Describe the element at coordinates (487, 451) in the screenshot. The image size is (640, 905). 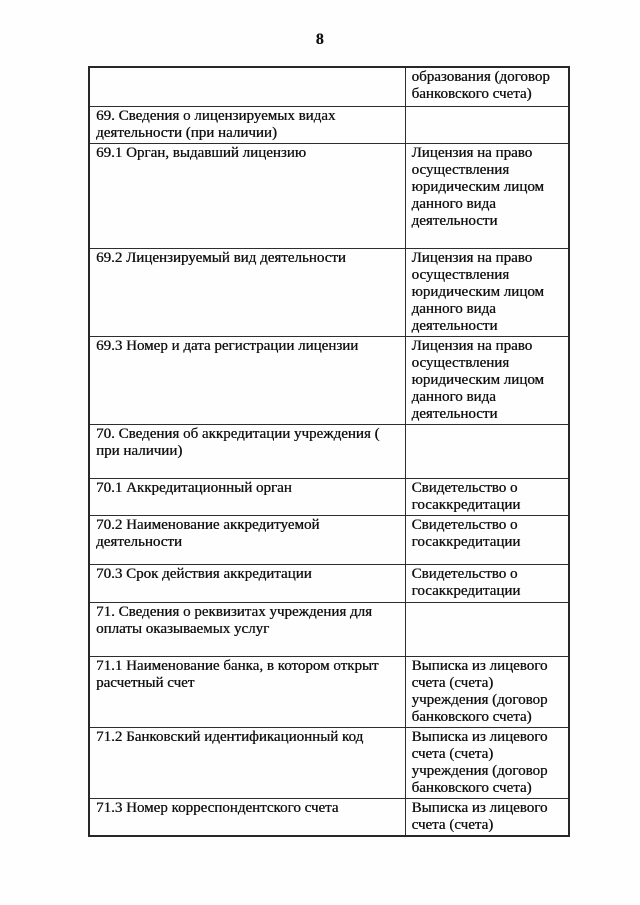
I see `cell-70-doc` at that location.